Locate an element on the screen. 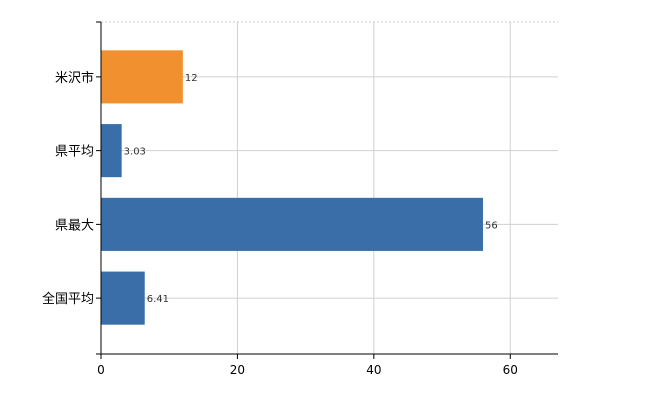 This screenshot has width=650, height=400. x-tick-label: 60 is located at coordinates (510, 370).